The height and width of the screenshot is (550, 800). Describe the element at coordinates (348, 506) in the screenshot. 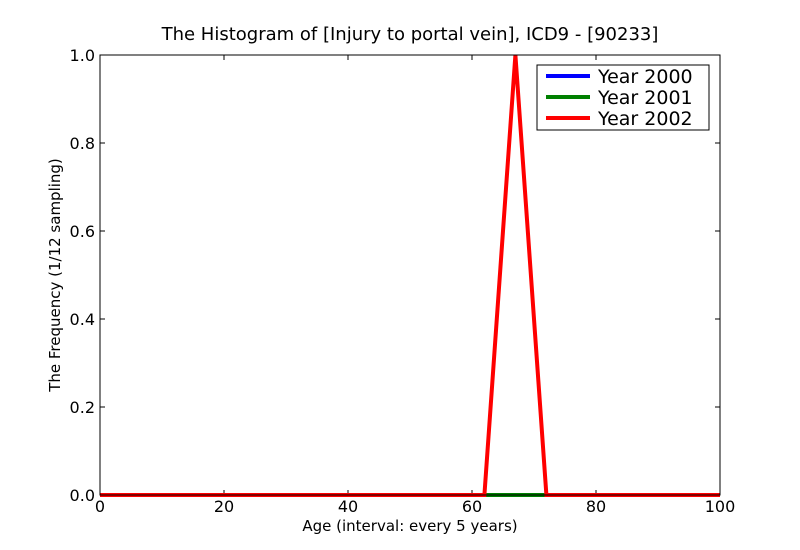

I see `x-tick-label: 40` at that location.